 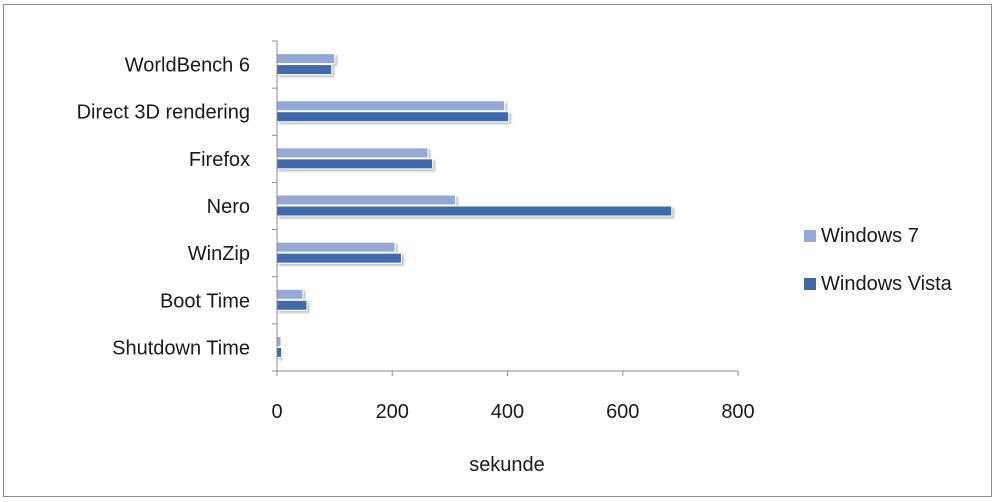 What do you see at coordinates (392, 412) in the screenshot?
I see `x-tick-label: 200` at bounding box center [392, 412].